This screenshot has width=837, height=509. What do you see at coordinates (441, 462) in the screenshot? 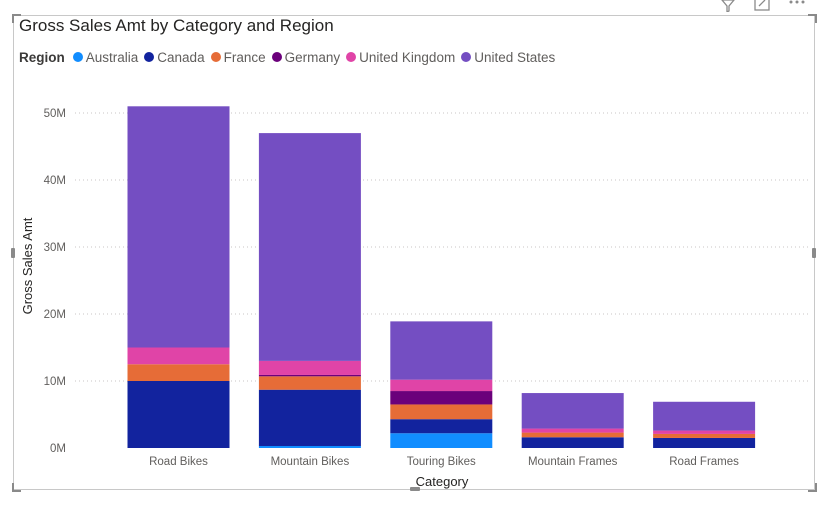
I see `x-tick-label: Touring Bikes` at bounding box center [441, 462].